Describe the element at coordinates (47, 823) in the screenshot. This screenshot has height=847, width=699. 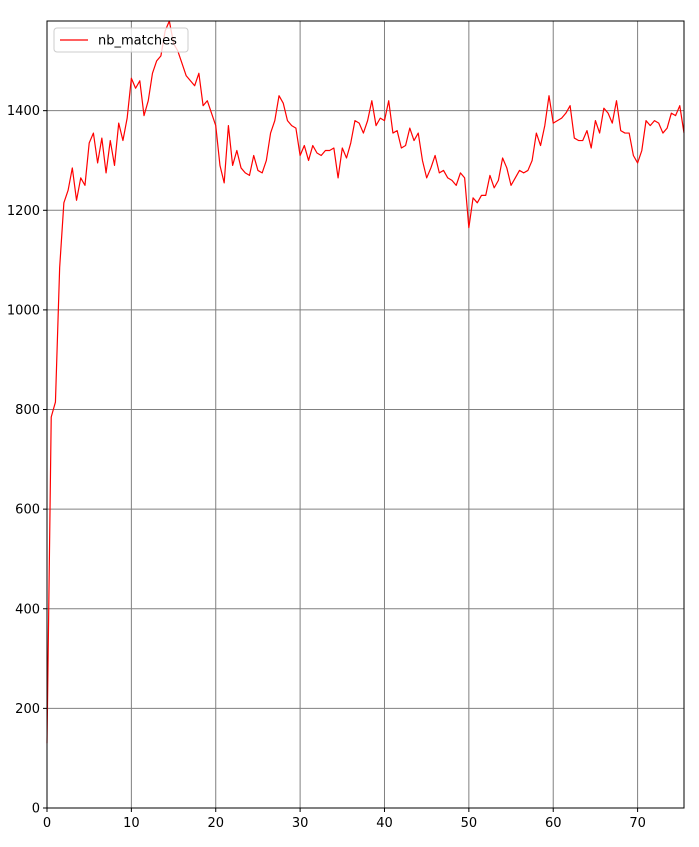
I see `x-tick-label: 0` at that location.